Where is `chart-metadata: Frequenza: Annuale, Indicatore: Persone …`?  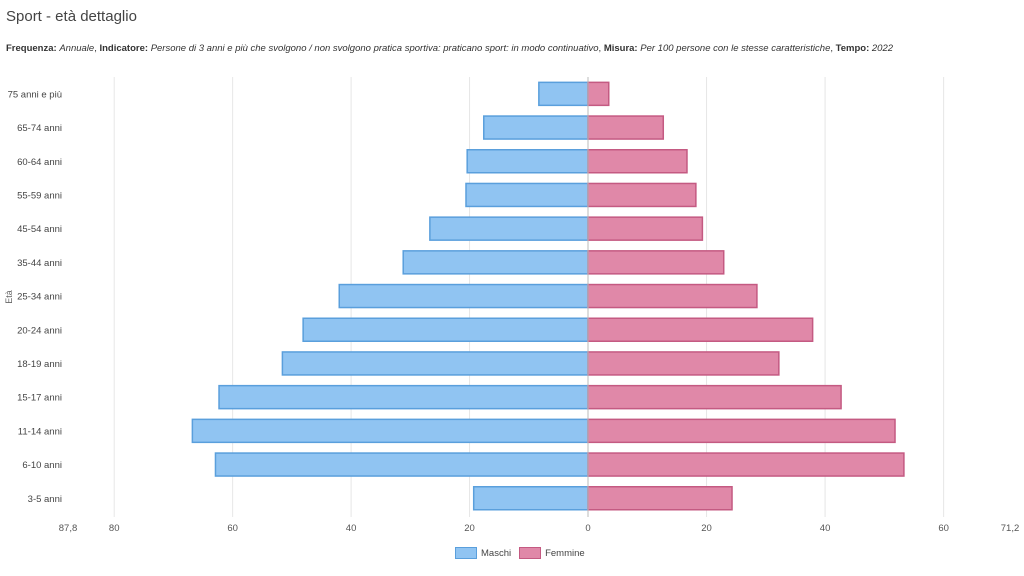 chart-metadata: Frequenza: Annuale, Indicatore: Persone … is located at coordinates (450, 48).